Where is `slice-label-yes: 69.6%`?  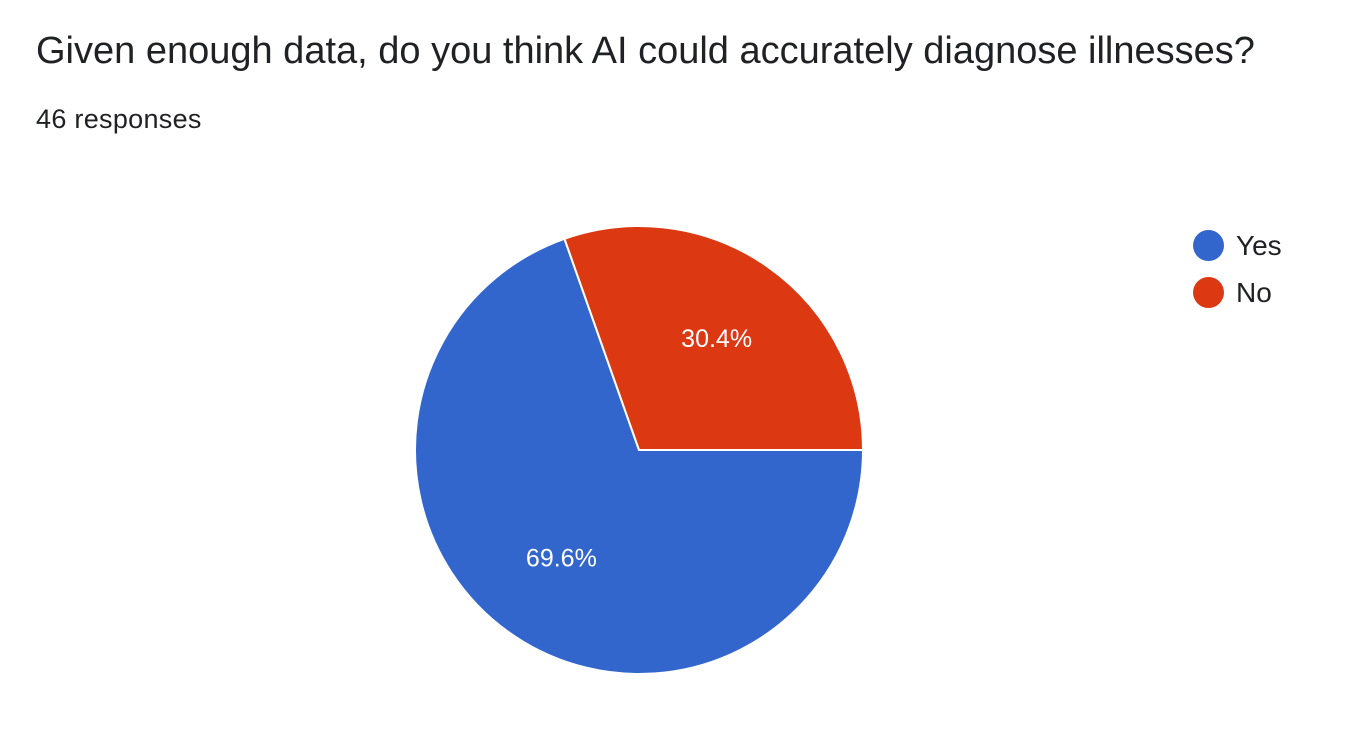
slice-label-yes: 69.6% is located at coordinates (561, 558).